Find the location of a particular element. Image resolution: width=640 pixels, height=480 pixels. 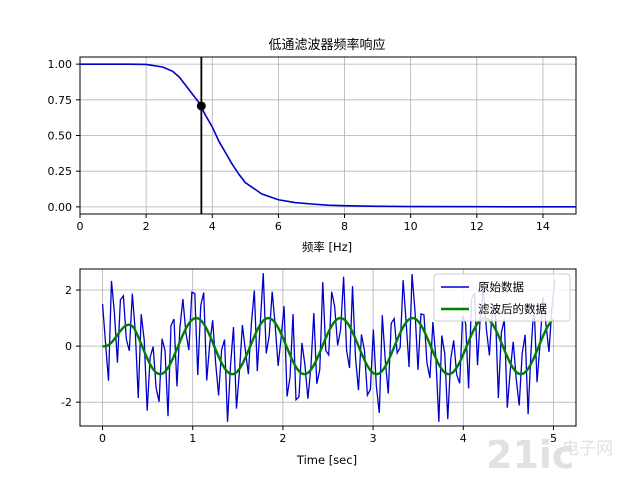

y-tick-label: 2 is located at coordinates (68, 290).